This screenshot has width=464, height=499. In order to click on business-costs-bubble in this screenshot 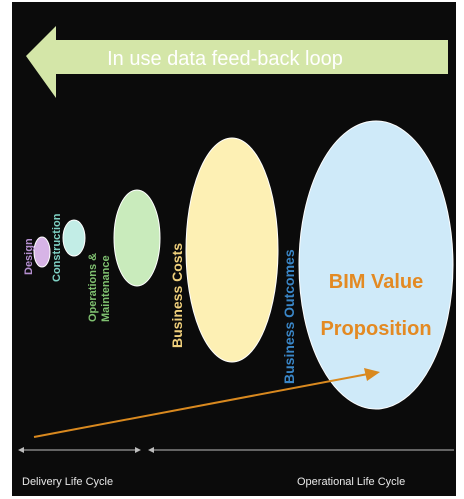, I will do `click(232, 250)`.